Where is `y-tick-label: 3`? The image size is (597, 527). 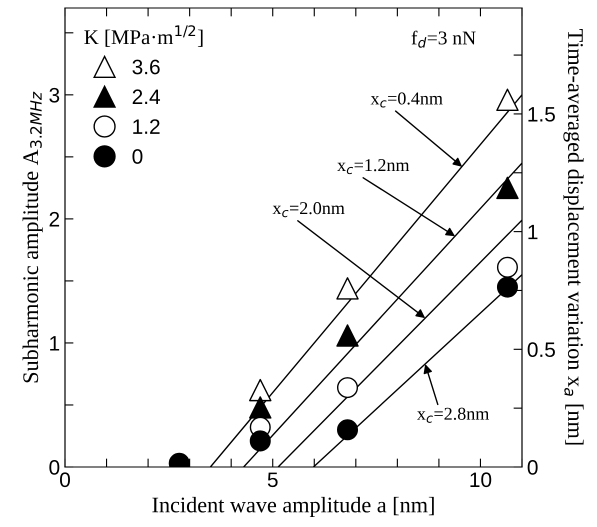 y-tick-label: 3 is located at coordinates (54, 95).